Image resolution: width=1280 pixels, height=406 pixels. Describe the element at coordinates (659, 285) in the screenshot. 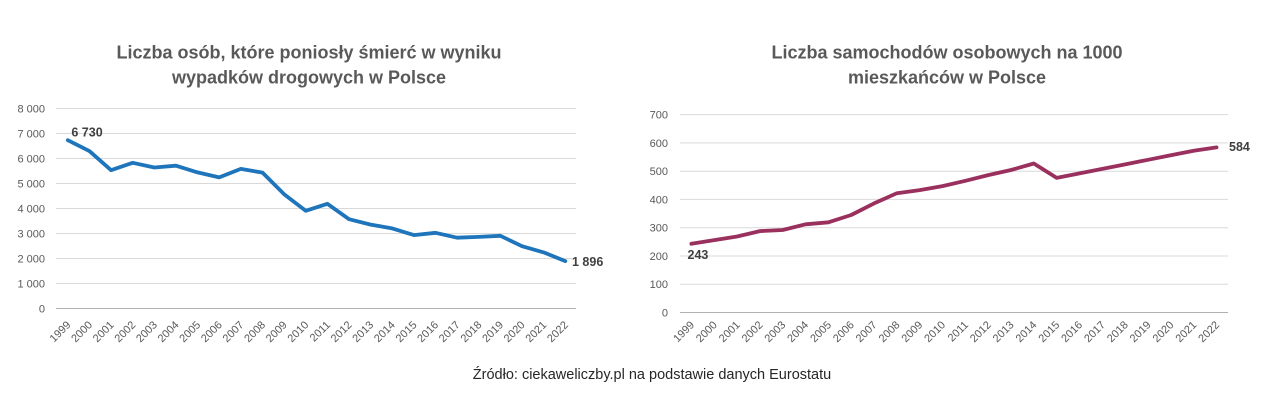

I see `svg-text: 100` at that location.